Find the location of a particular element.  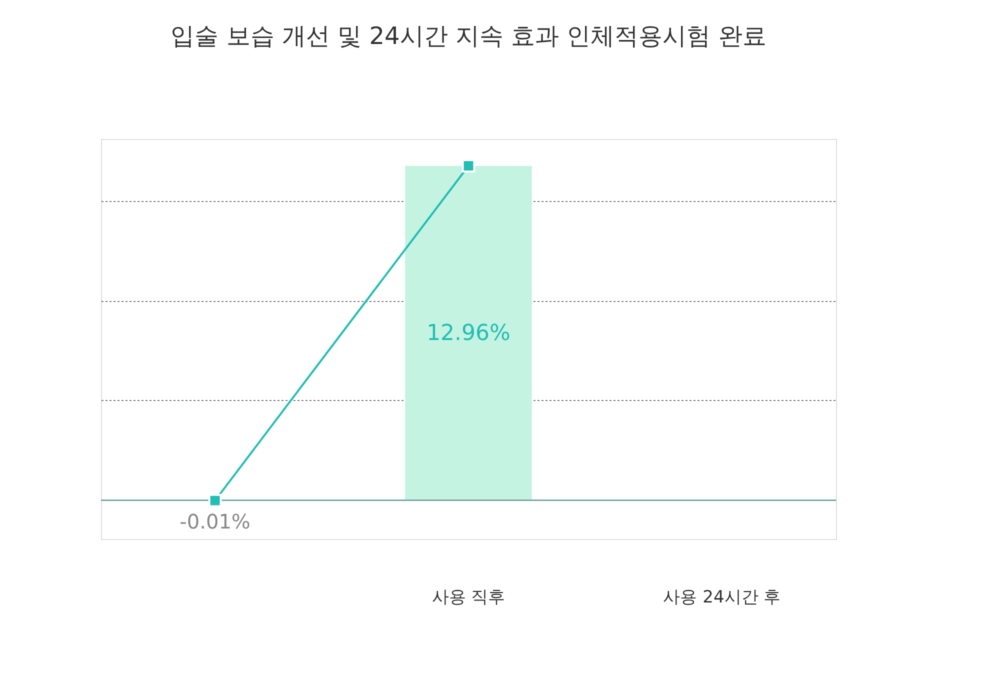

x-tick-label: 사용 24시간 후 is located at coordinates (722, 598).